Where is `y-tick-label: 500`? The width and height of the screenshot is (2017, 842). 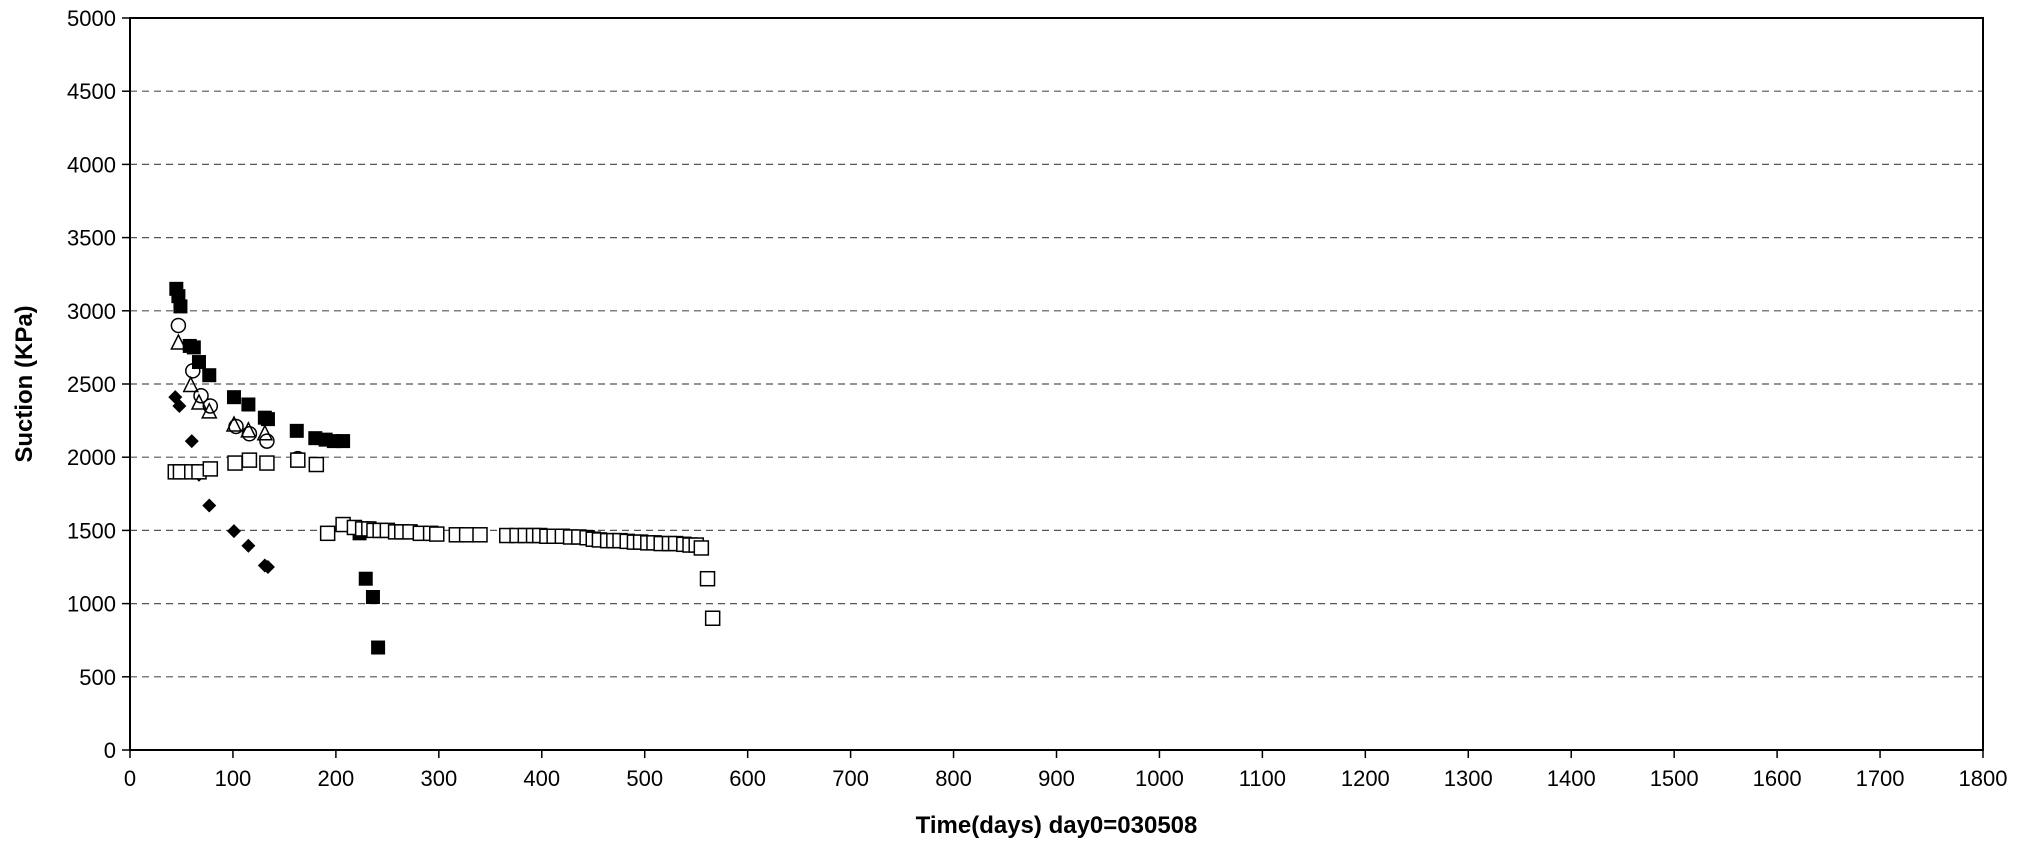 y-tick-label: 500 is located at coordinates (97, 677).